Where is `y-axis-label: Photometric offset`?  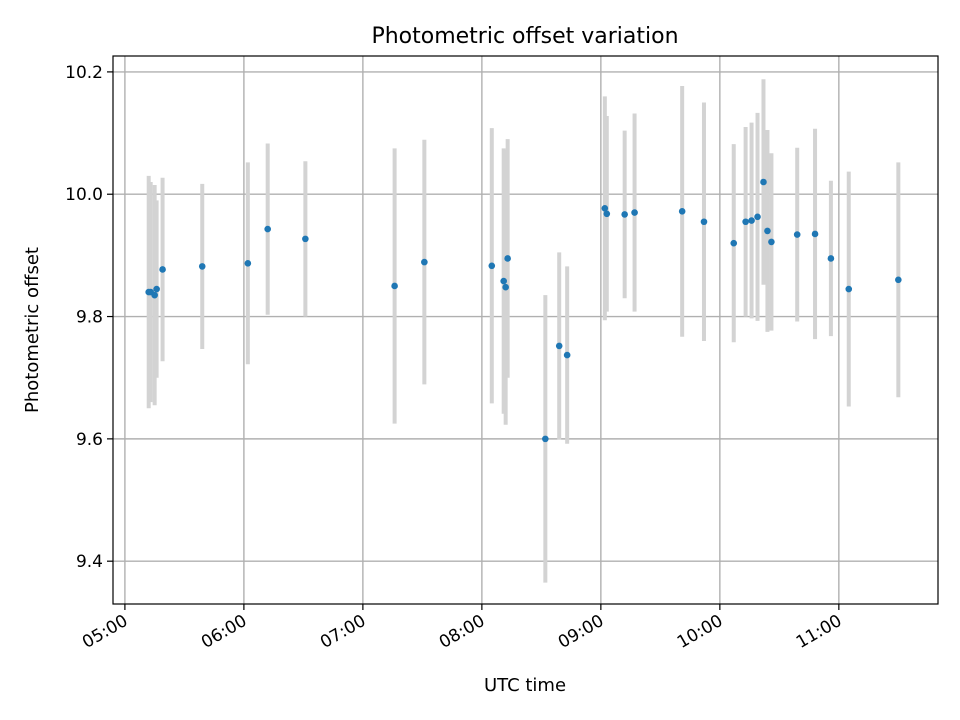 y-axis-label: Photometric offset is located at coordinates (32, 330).